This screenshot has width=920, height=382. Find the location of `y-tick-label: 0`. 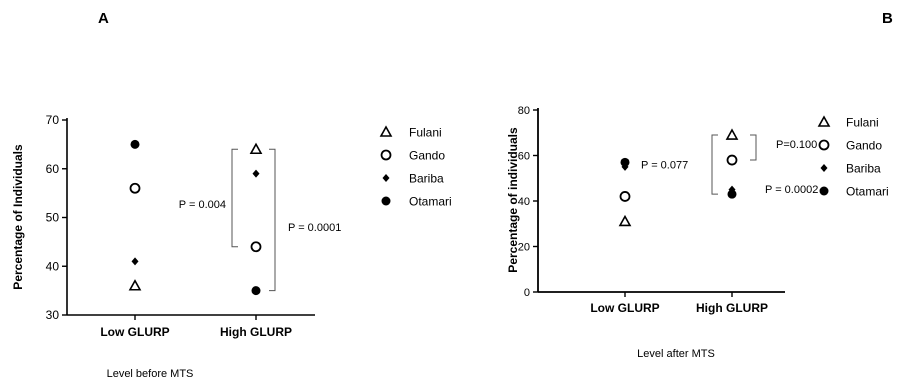

y-tick-label: 0 is located at coordinates (527, 293).